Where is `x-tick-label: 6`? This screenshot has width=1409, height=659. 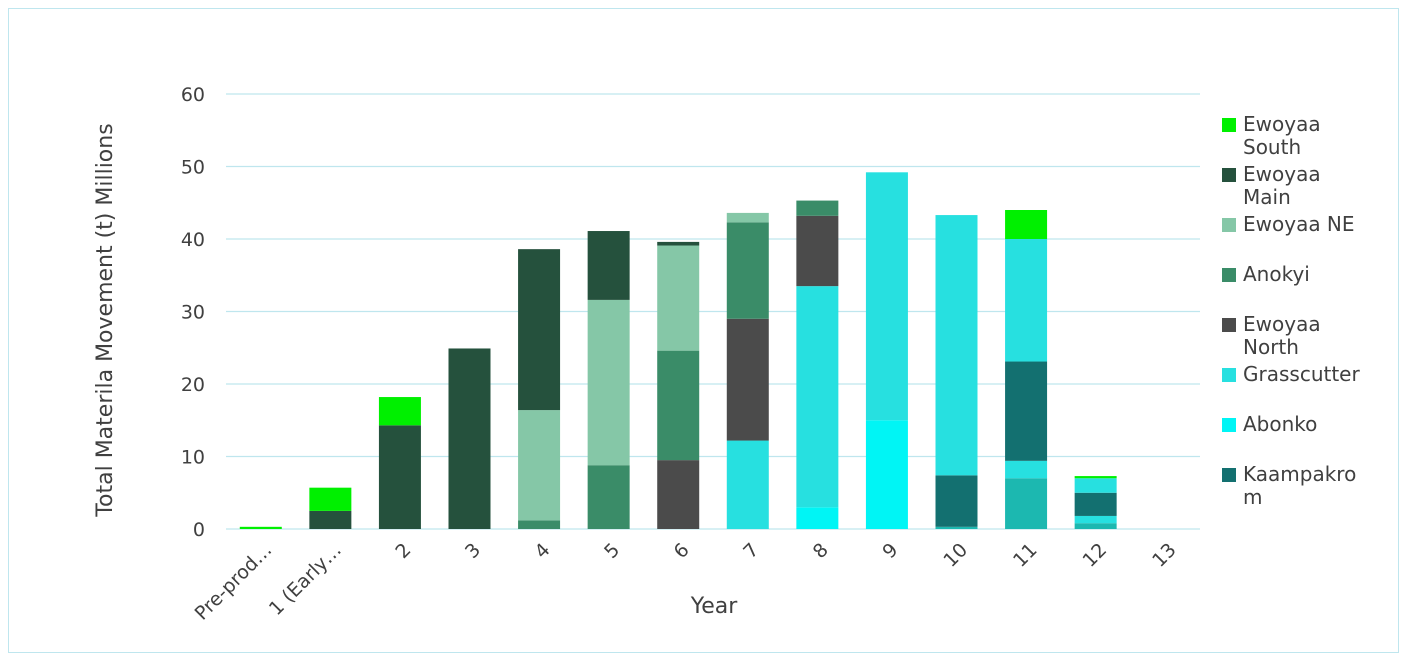 x-tick-label: 6 is located at coordinates (682, 551).